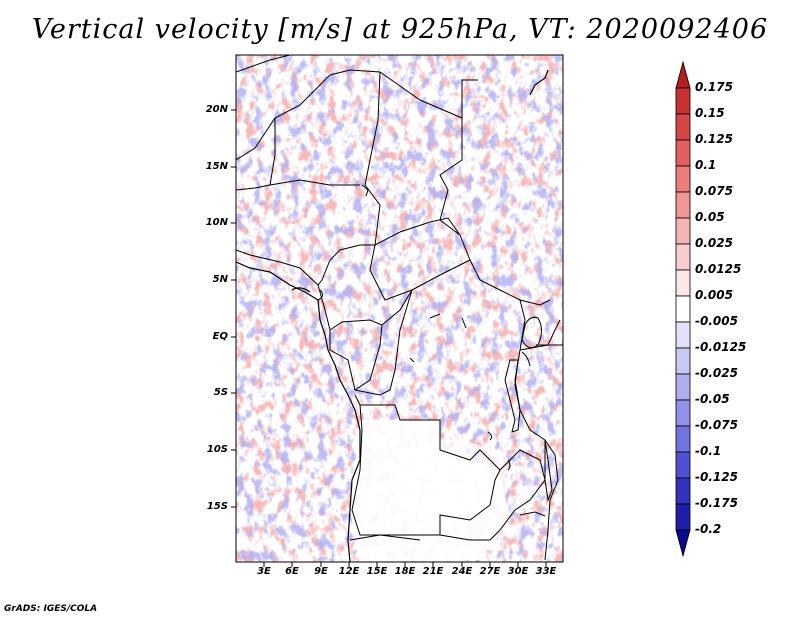  I want to click on lon-label-33e: 33E, so click(546, 571).